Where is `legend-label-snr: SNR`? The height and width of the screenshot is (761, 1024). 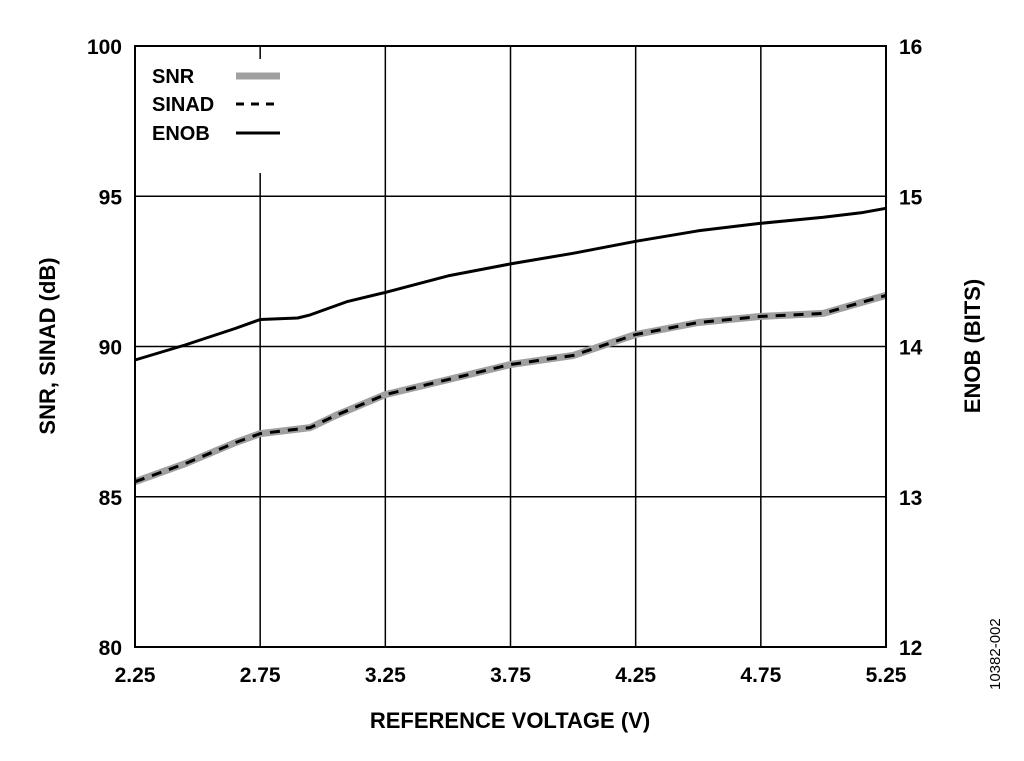
legend-label-snr: SNR is located at coordinates (173, 77).